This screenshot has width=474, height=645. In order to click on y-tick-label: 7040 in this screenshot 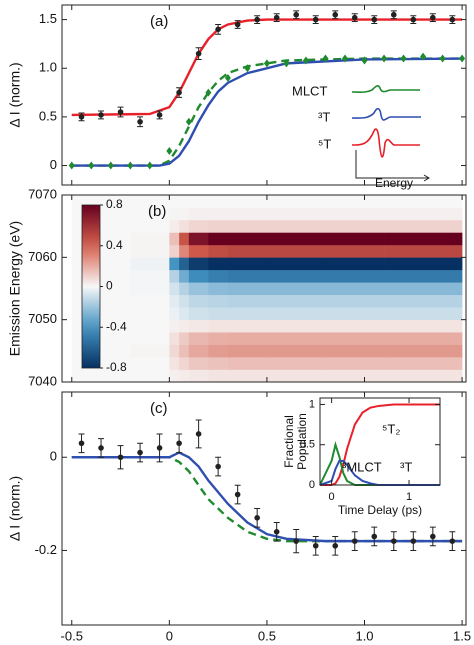, I will do `click(42, 380)`.